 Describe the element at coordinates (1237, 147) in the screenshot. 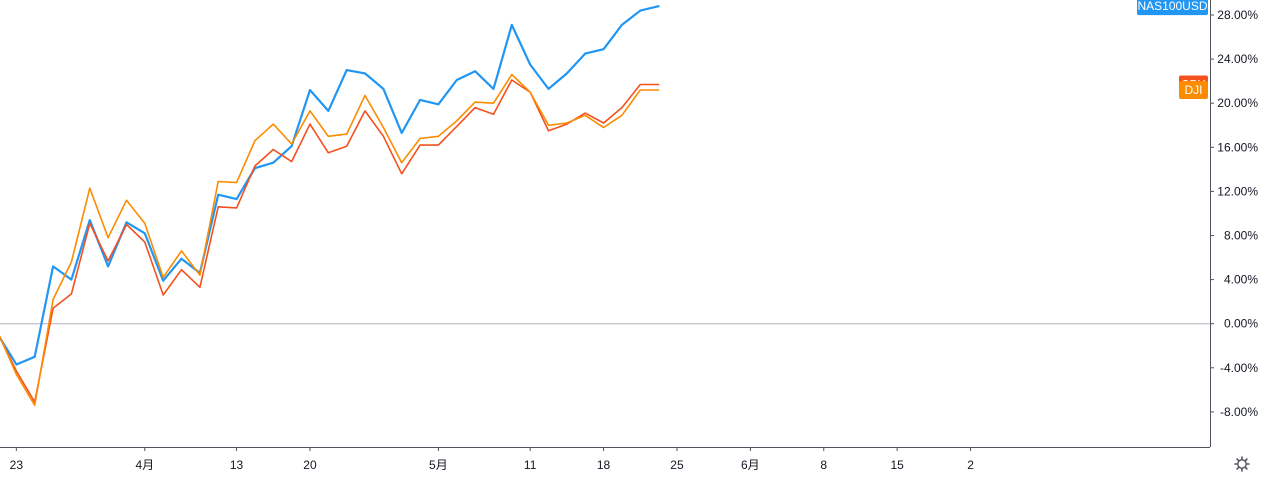

I see `y-tick-label: 16.00%` at that location.